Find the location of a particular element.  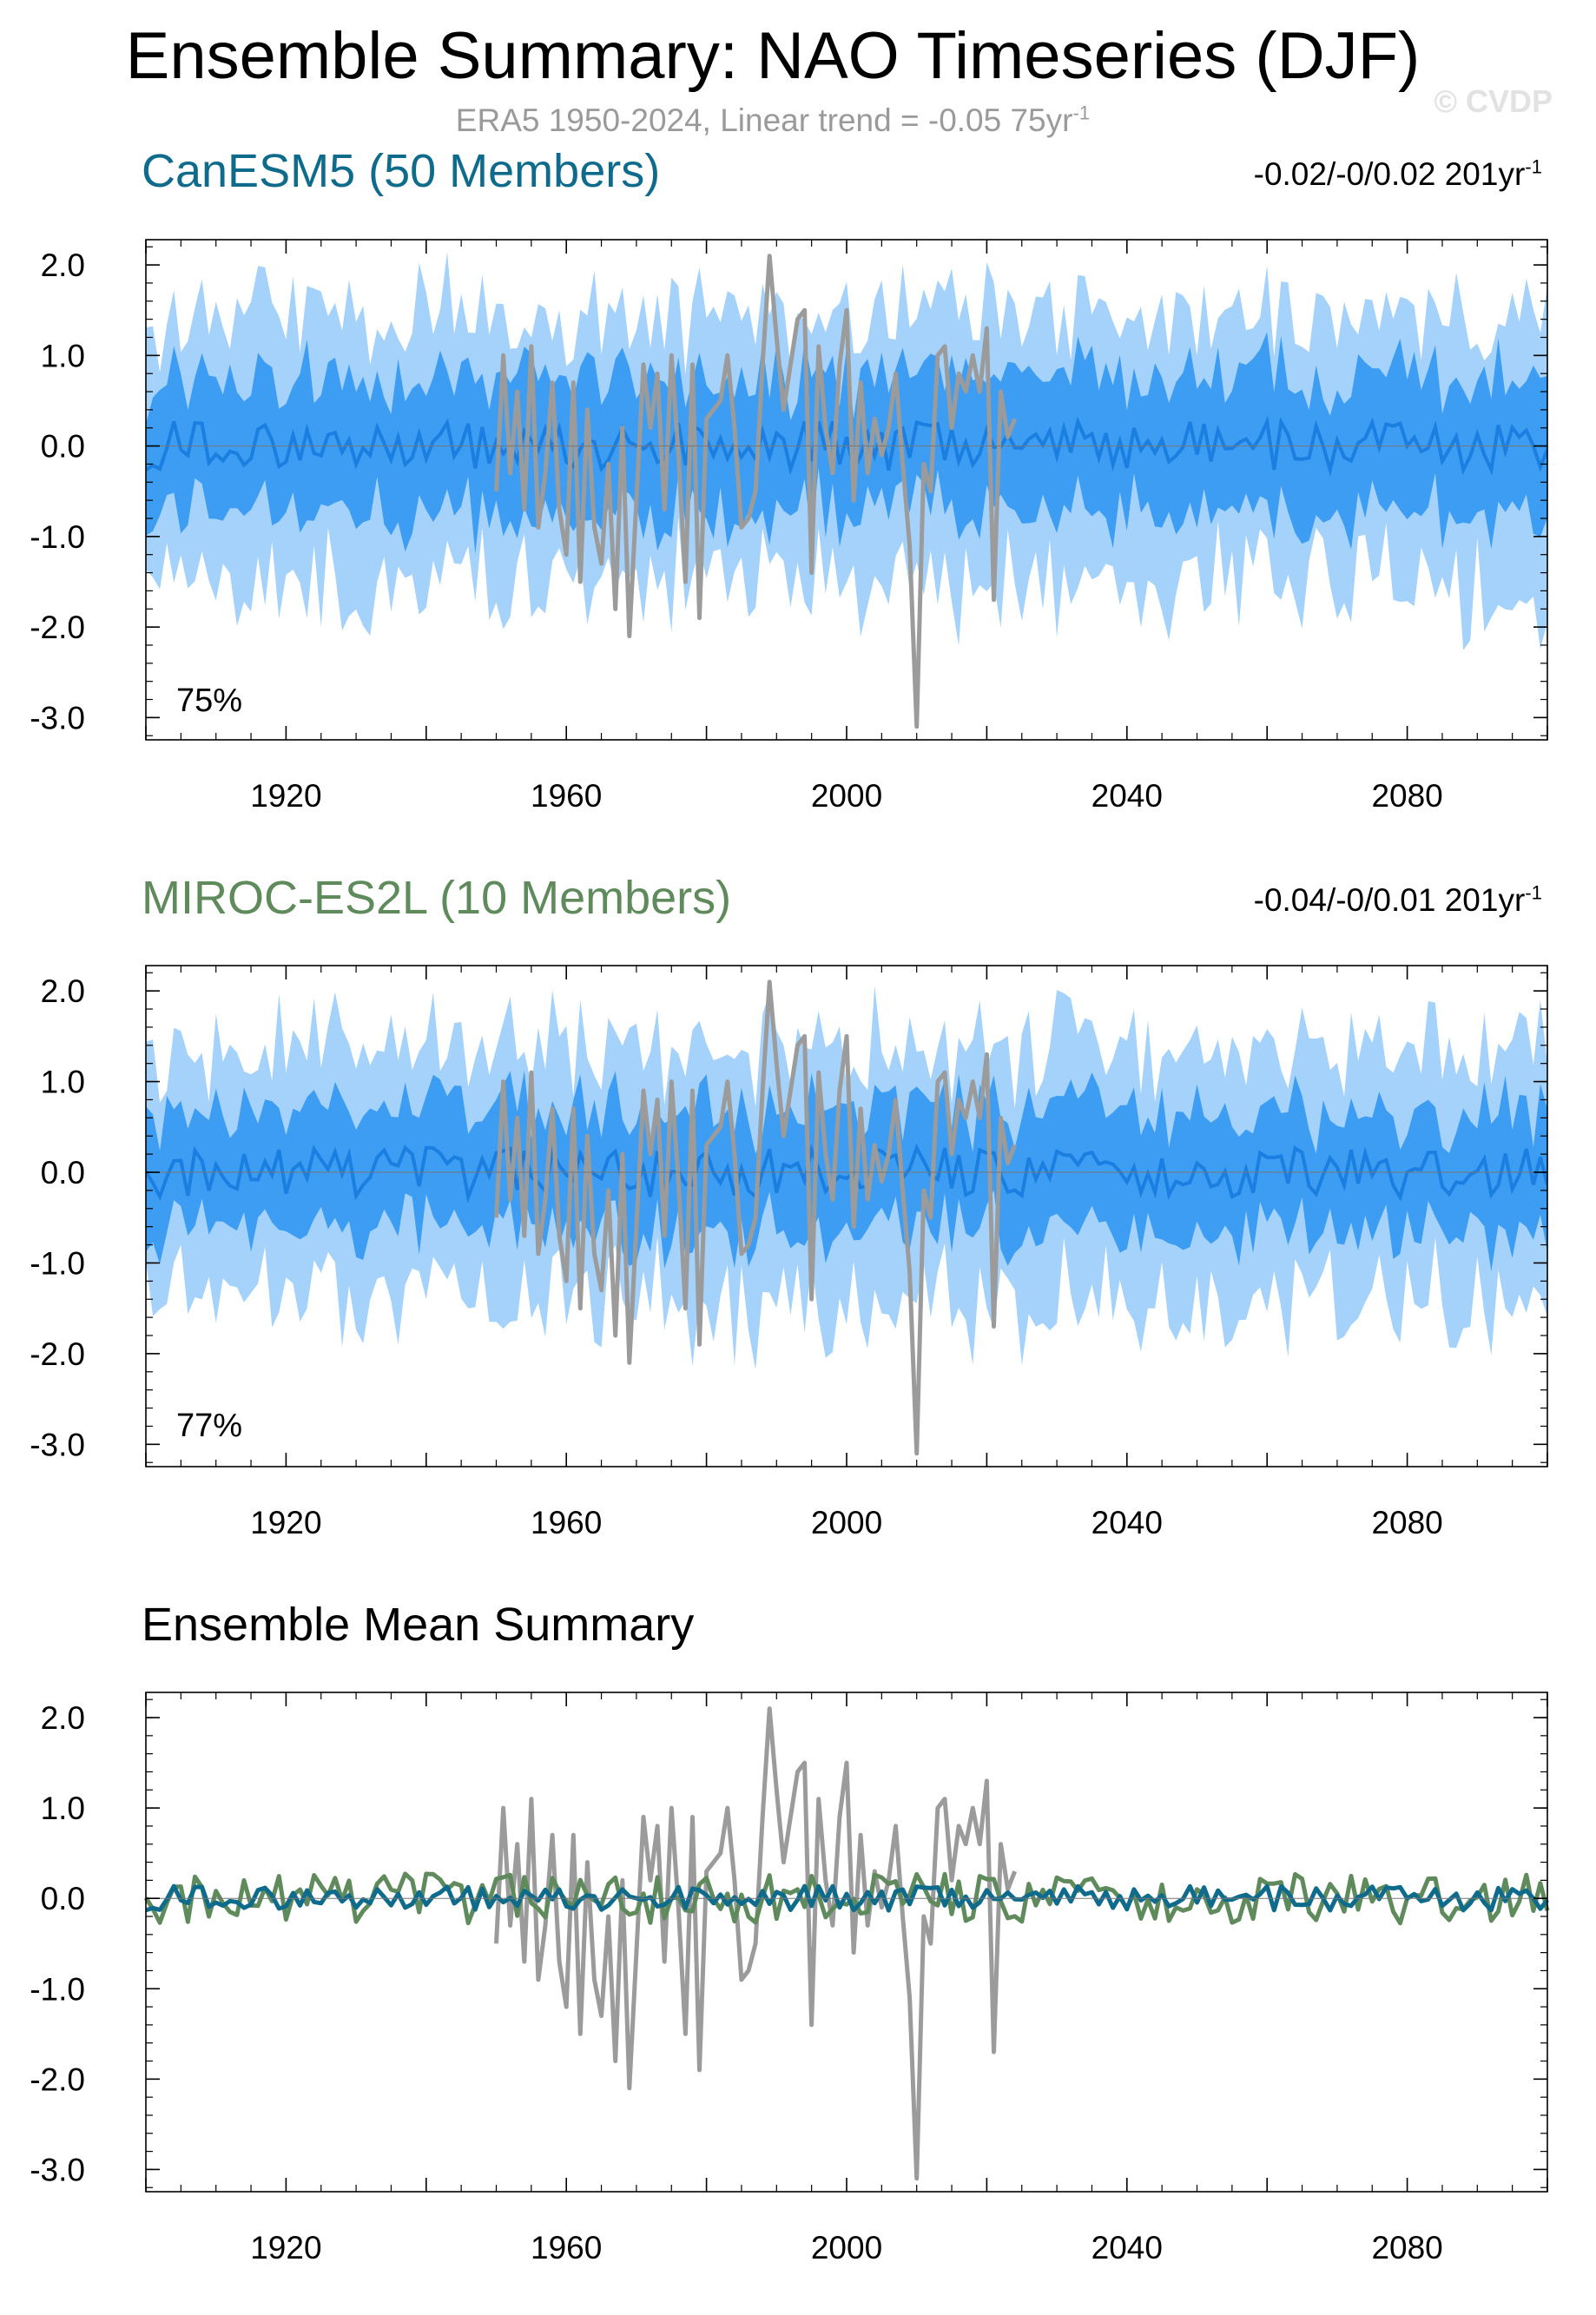

panel-title-canesm5: CanESM5 (50 Members) is located at coordinates (401, 171).